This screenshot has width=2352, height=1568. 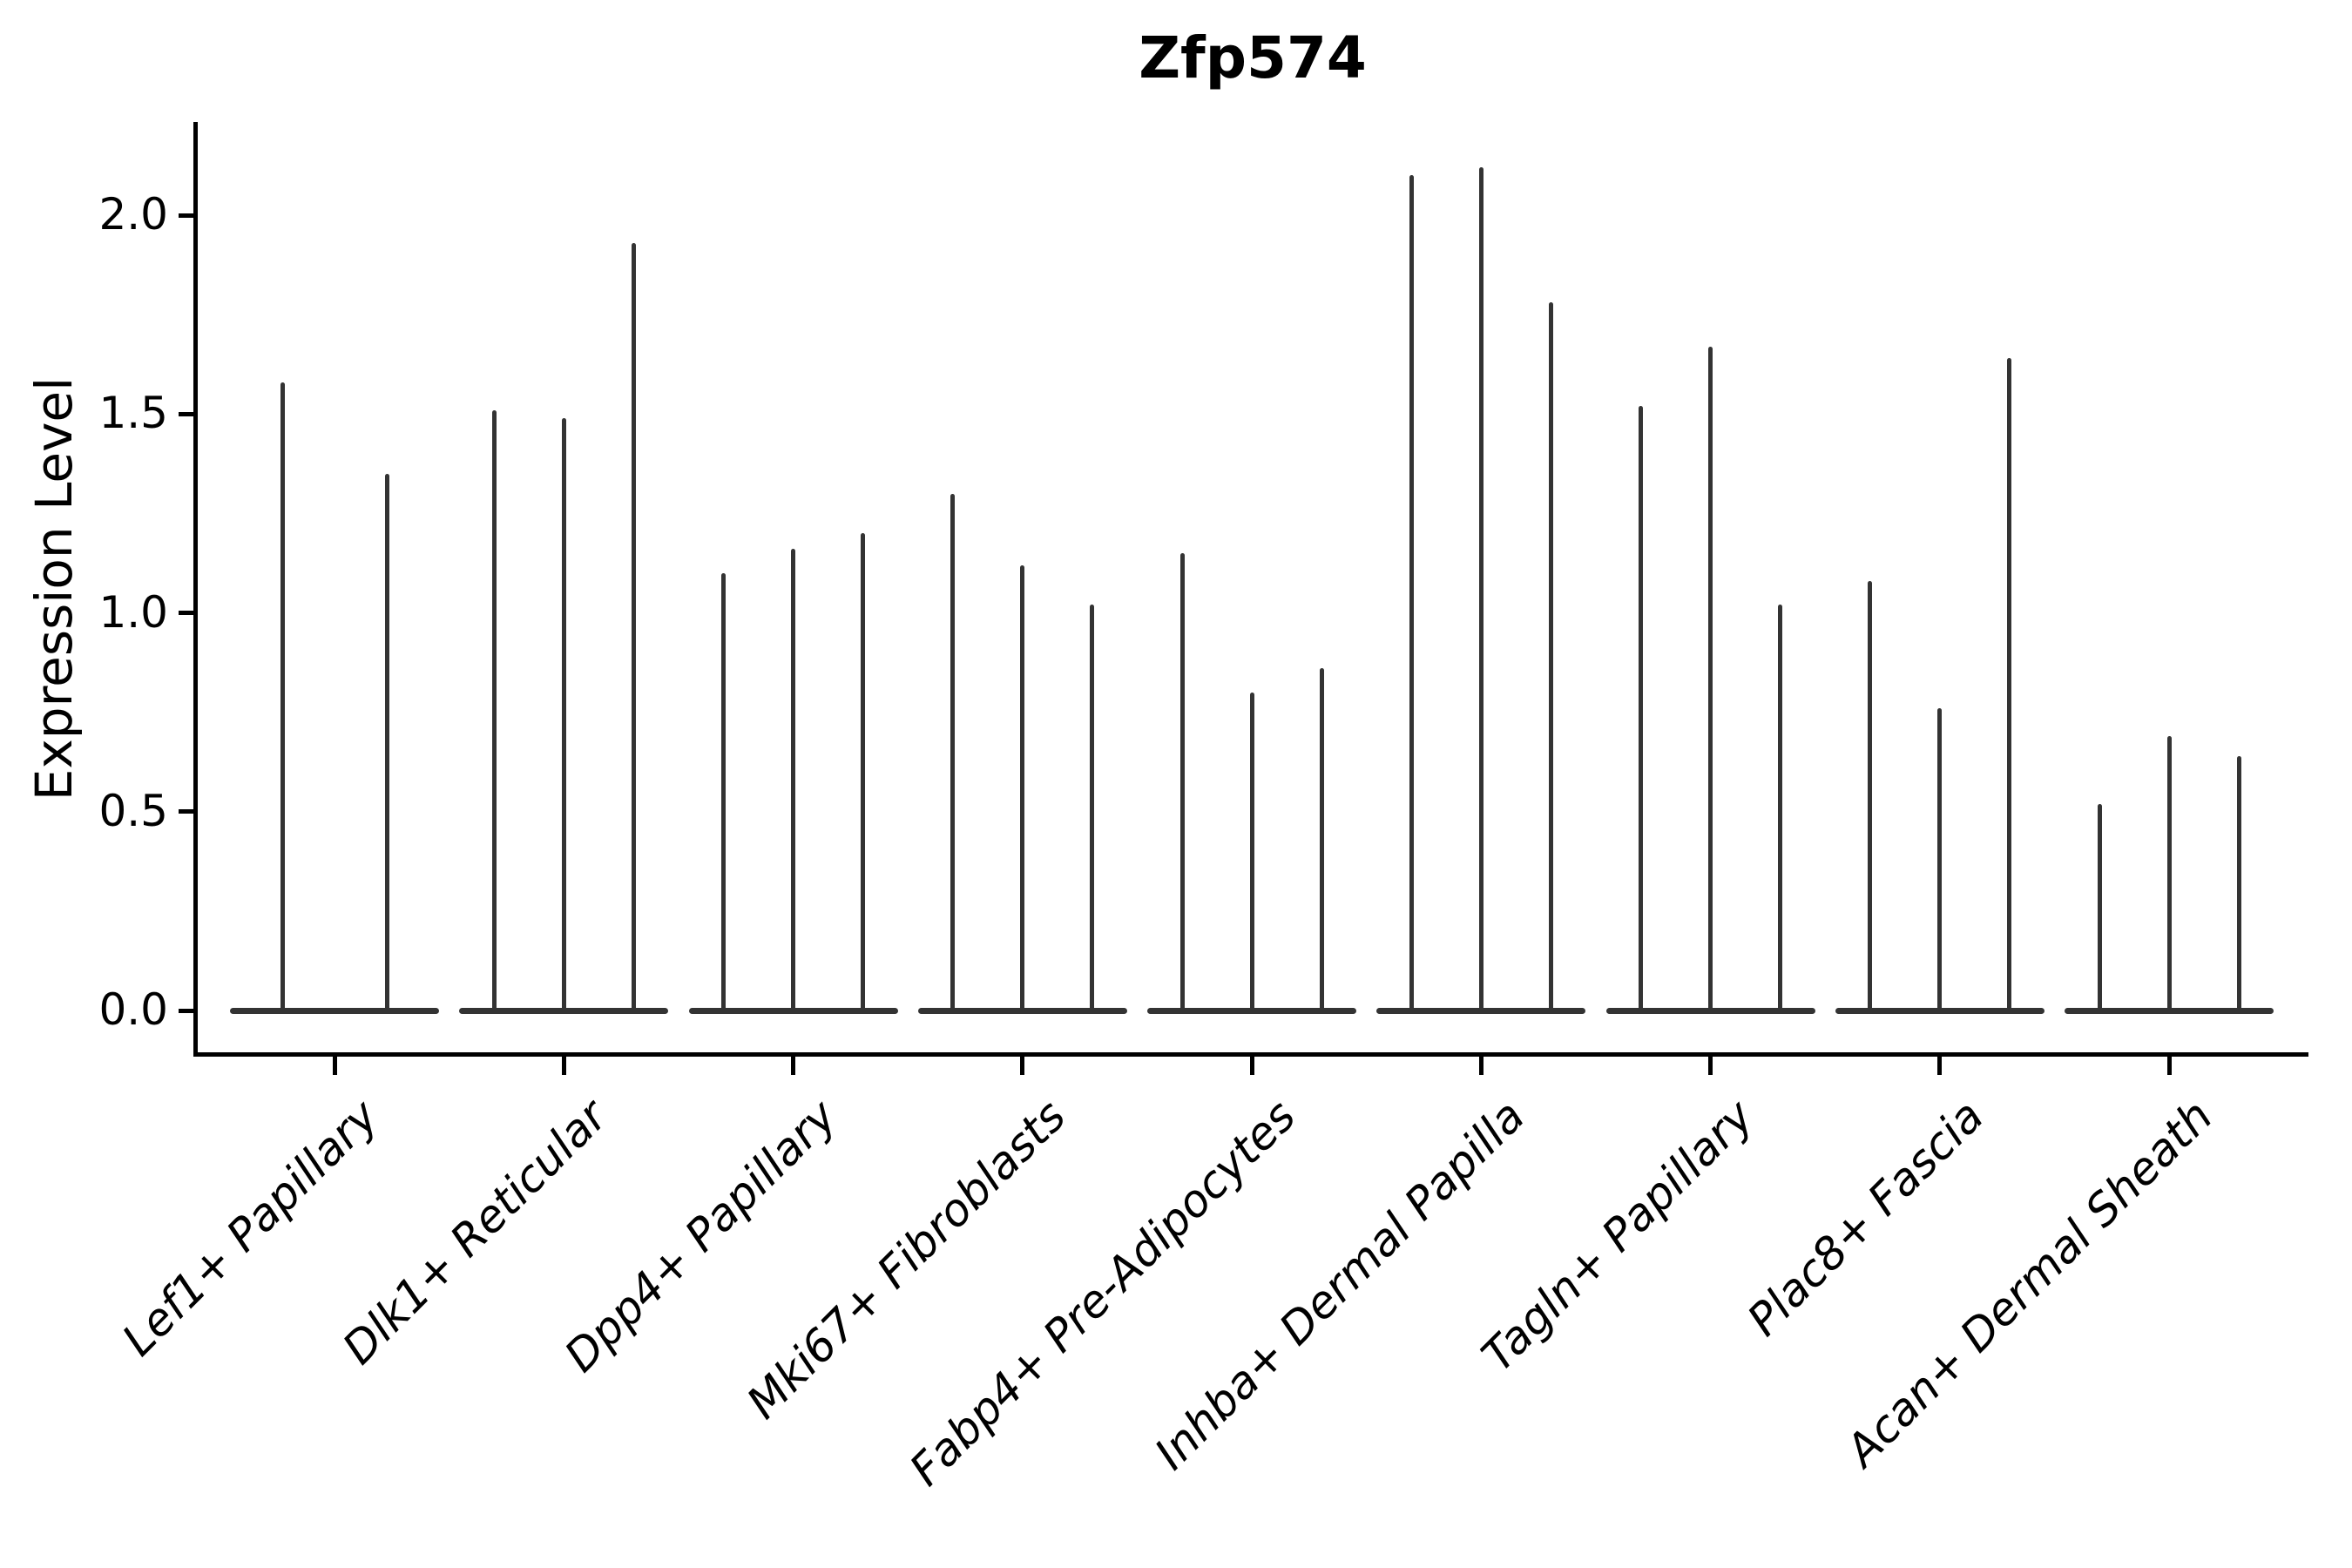 What do you see at coordinates (1340, 1286) in the screenshot?
I see `x-tick-label: Inhba+ Dermal Papilla` at bounding box center [1340, 1286].